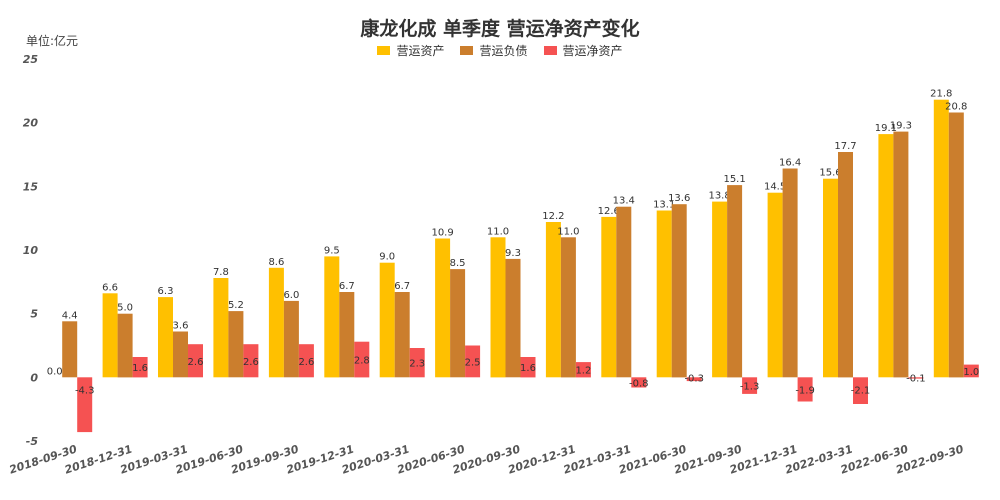  I want to click on legend-item-liabilities: 营运负债, so click(494, 50).